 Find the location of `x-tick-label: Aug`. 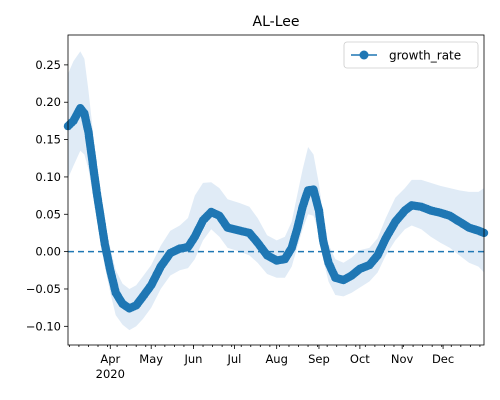

x-tick-label: Aug is located at coordinates (276, 359).